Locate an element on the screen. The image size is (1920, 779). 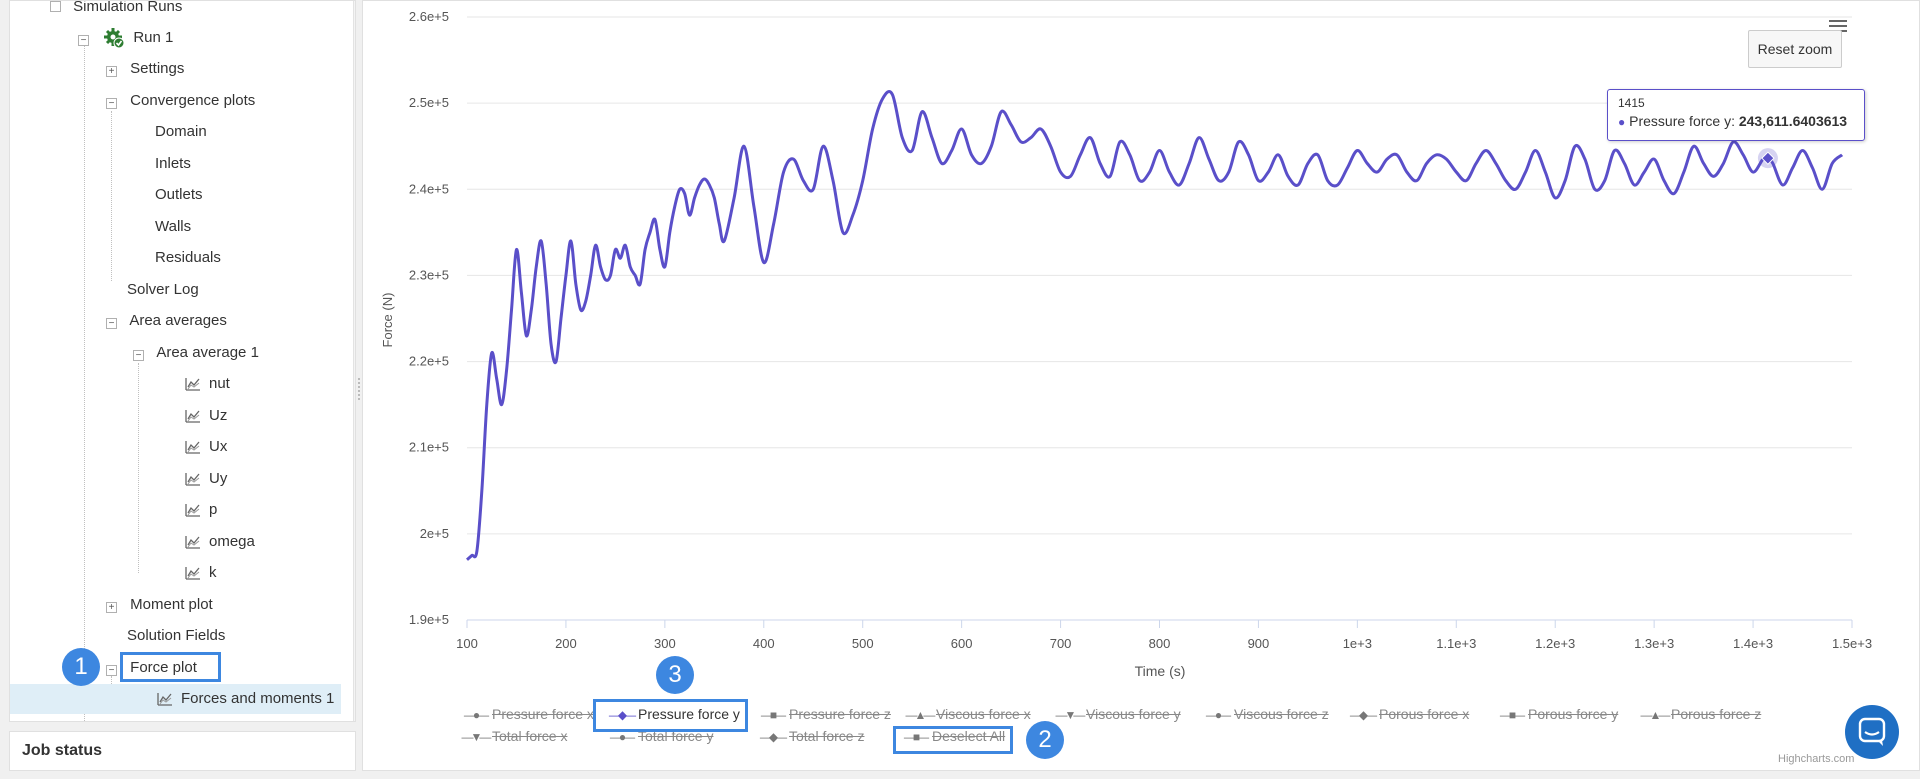
legend-item-porous-force-x: —◆— Porous force x is located at coordinates (1407, 714).